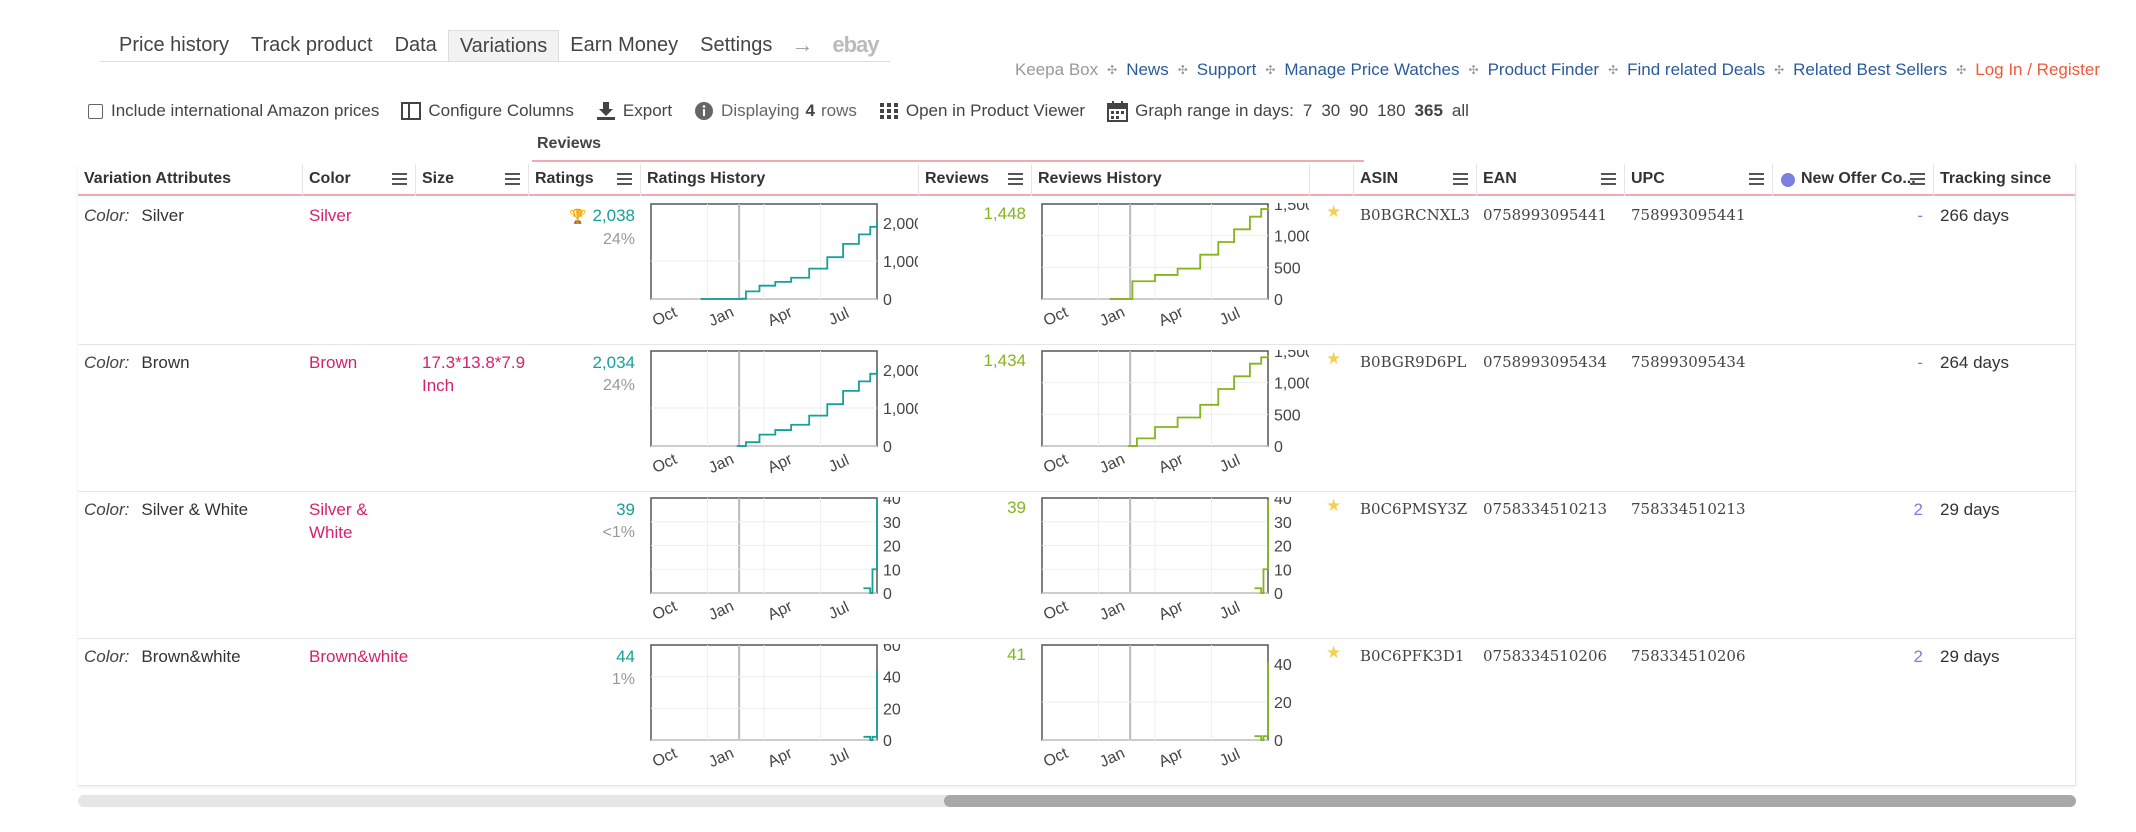  I want to click on col-size: Size, so click(472, 180).